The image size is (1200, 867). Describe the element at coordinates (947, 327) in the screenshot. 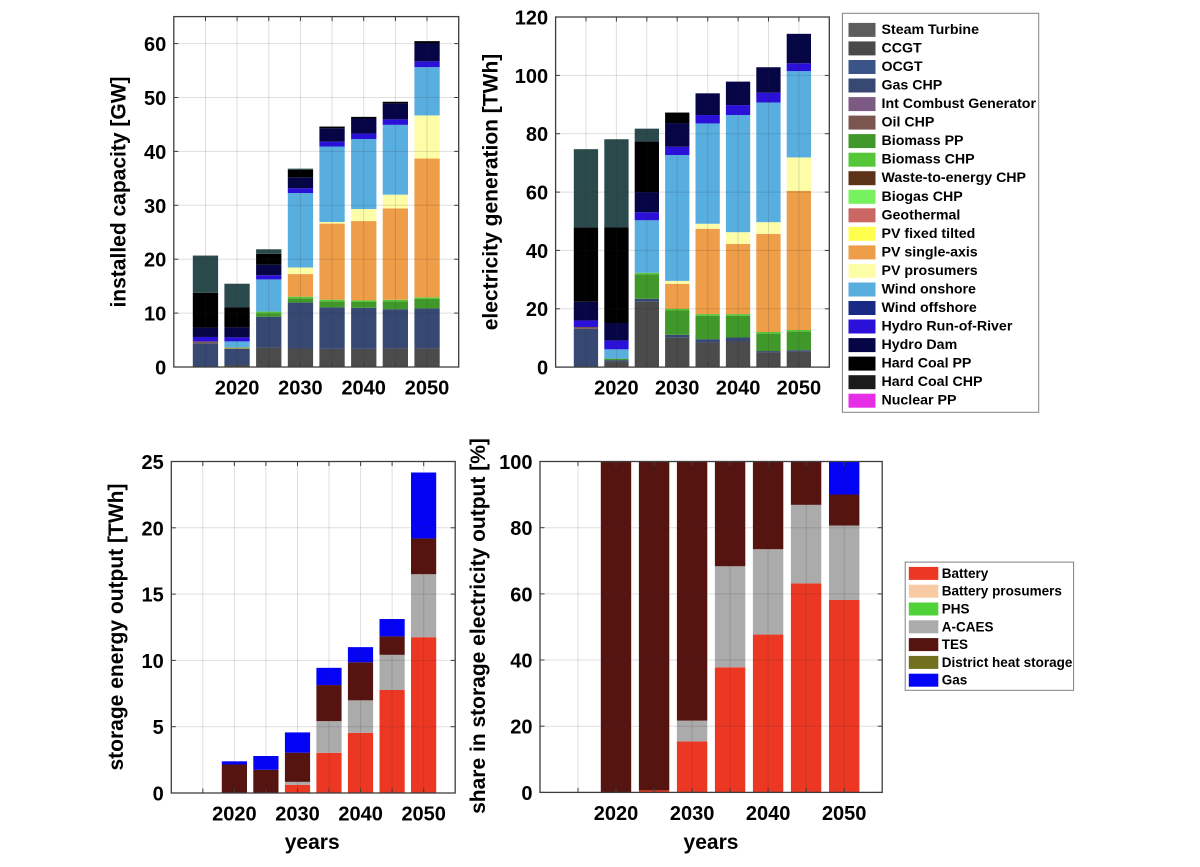

I see `svg-text: Hydro Run-of-River` at that location.